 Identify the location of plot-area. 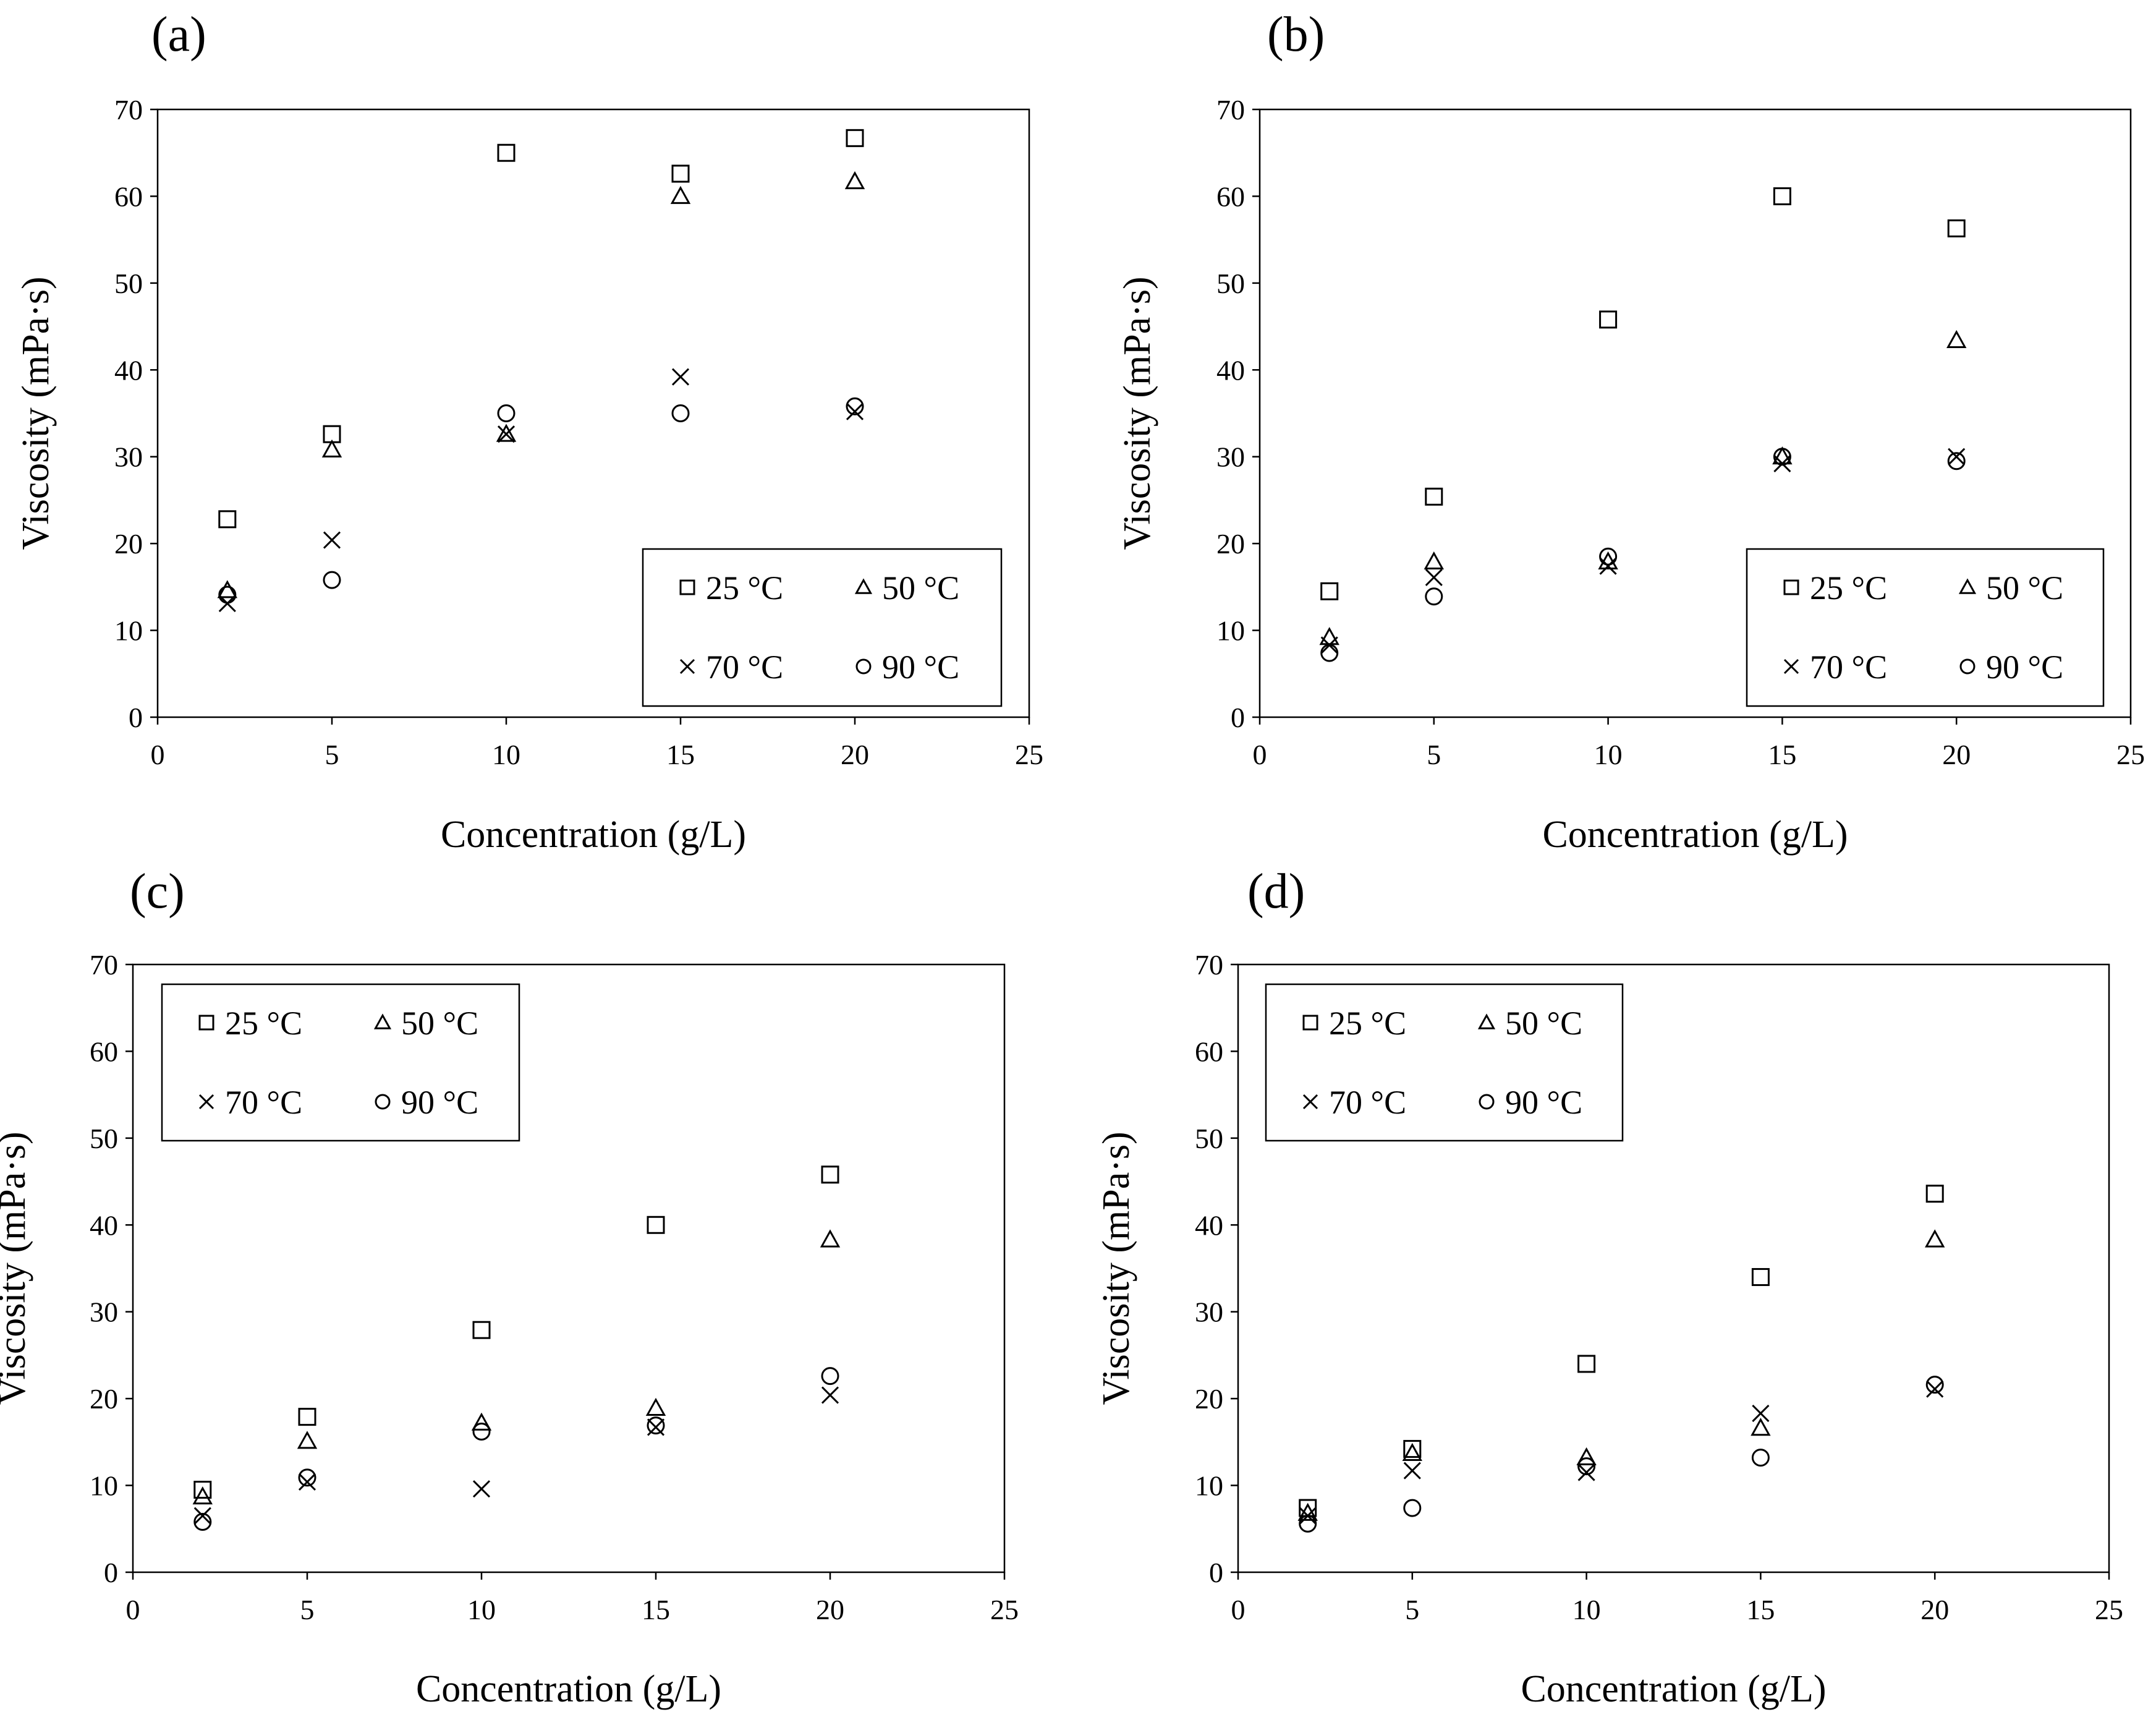
(569, 1268).